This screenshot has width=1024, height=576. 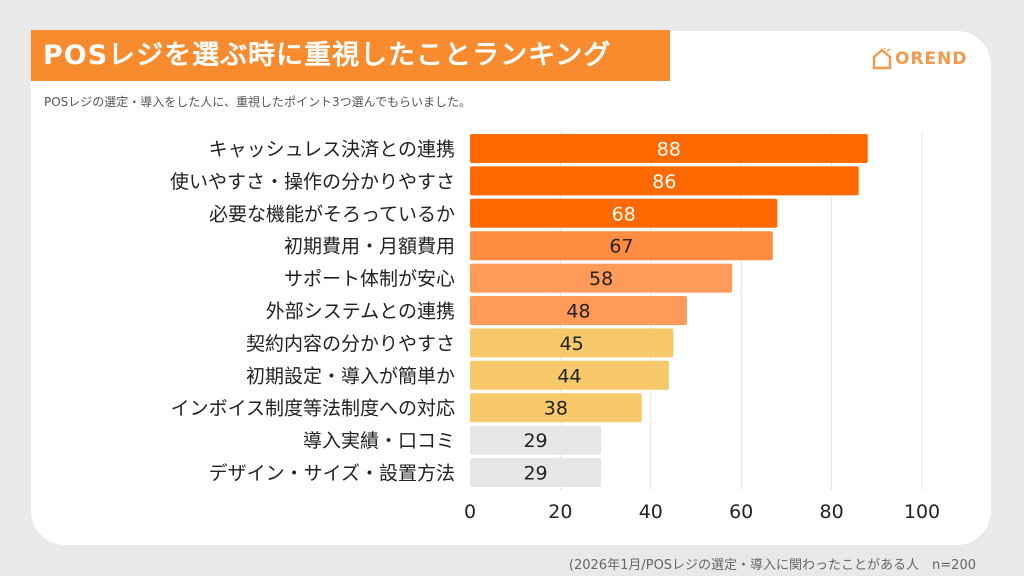 I want to click on category-label: 初期費用・月額費用, so click(x=369, y=247).